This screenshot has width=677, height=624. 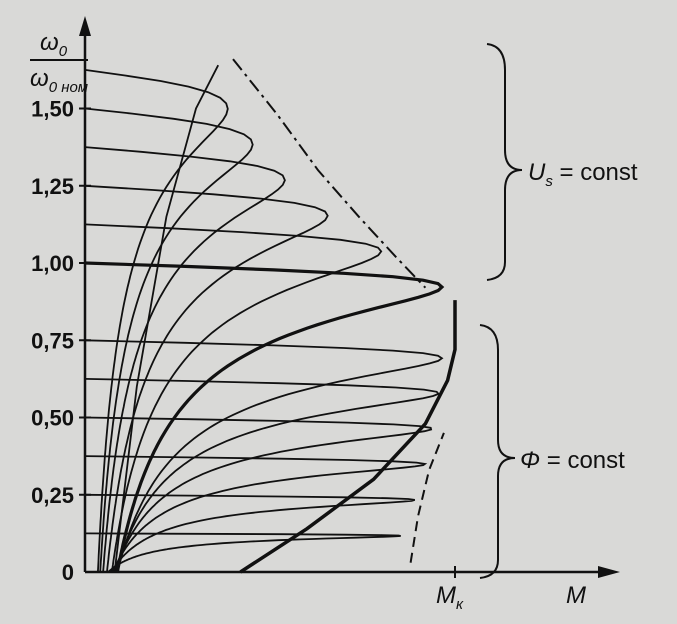 I want to click on y-axis-arrow, so click(x=85, y=26).